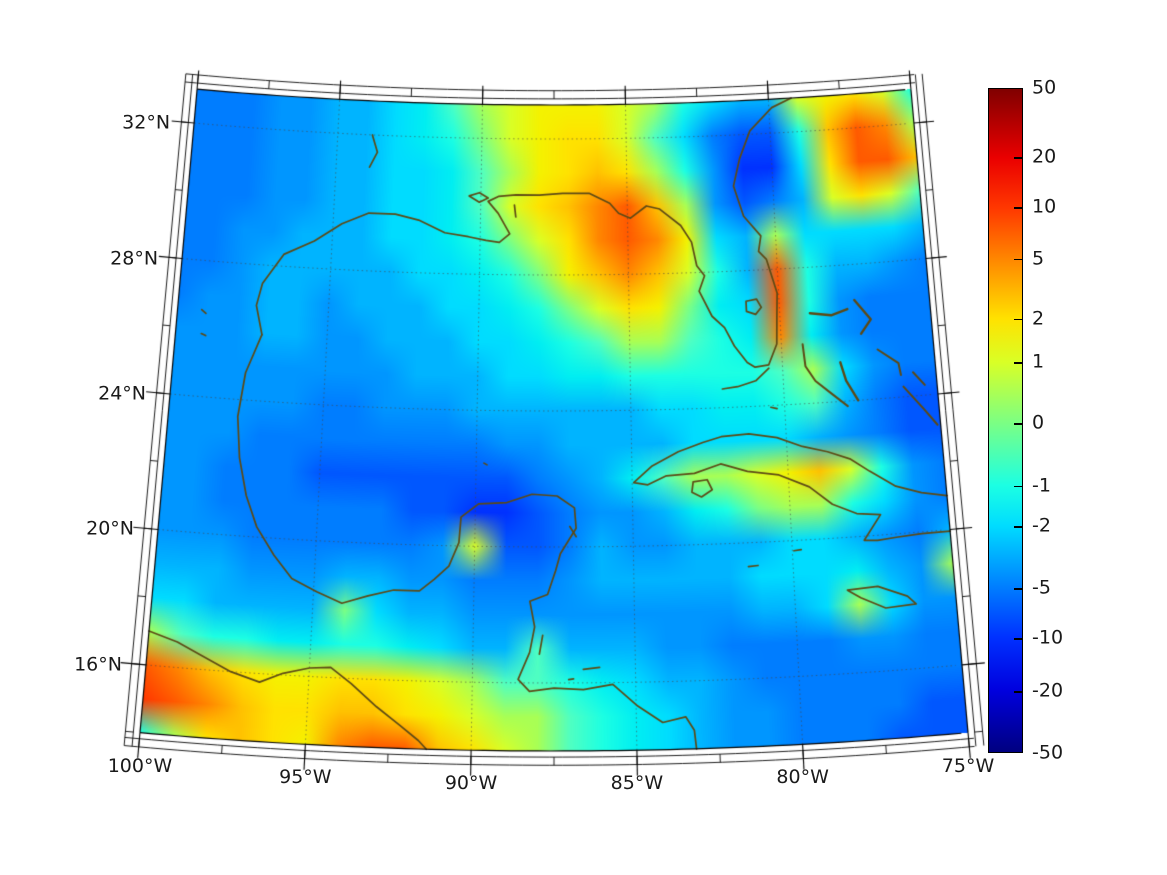 This screenshot has width=1167, height=875. What do you see at coordinates (637, 783) in the screenshot?
I see `lon-label-85w: 85°W` at bounding box center [637, 783].